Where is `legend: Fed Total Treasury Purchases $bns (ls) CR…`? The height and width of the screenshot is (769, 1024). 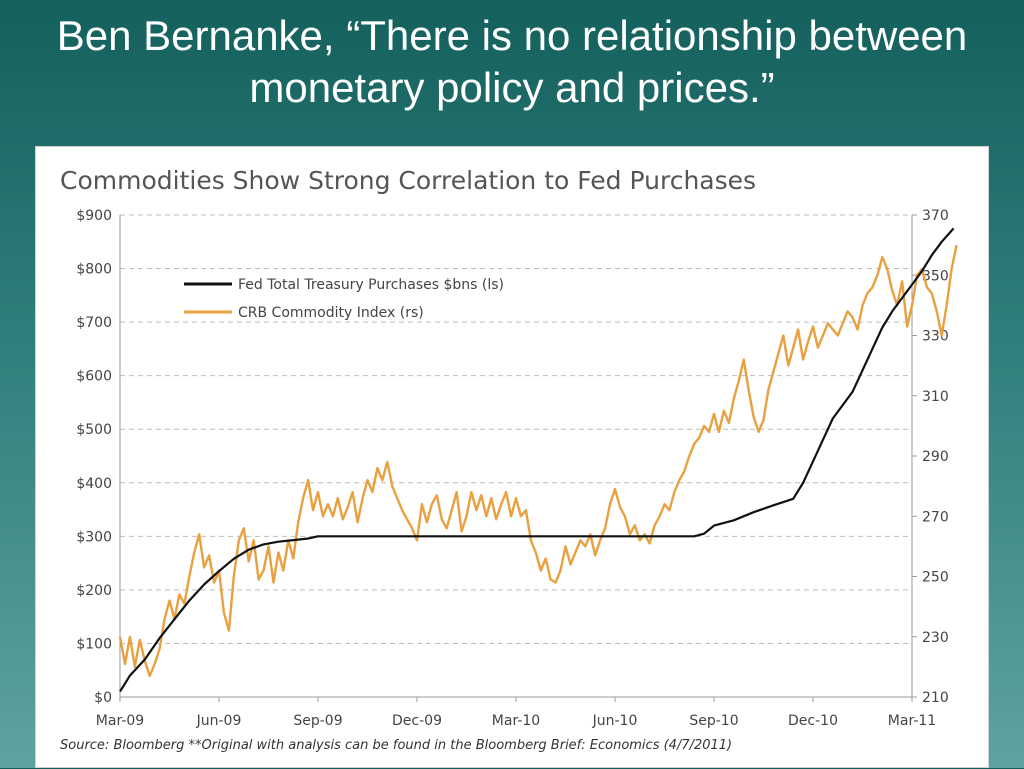 legend: Fed Total Treasury Purchases $bns (ls) CR… is located at coordinates (344, 299).